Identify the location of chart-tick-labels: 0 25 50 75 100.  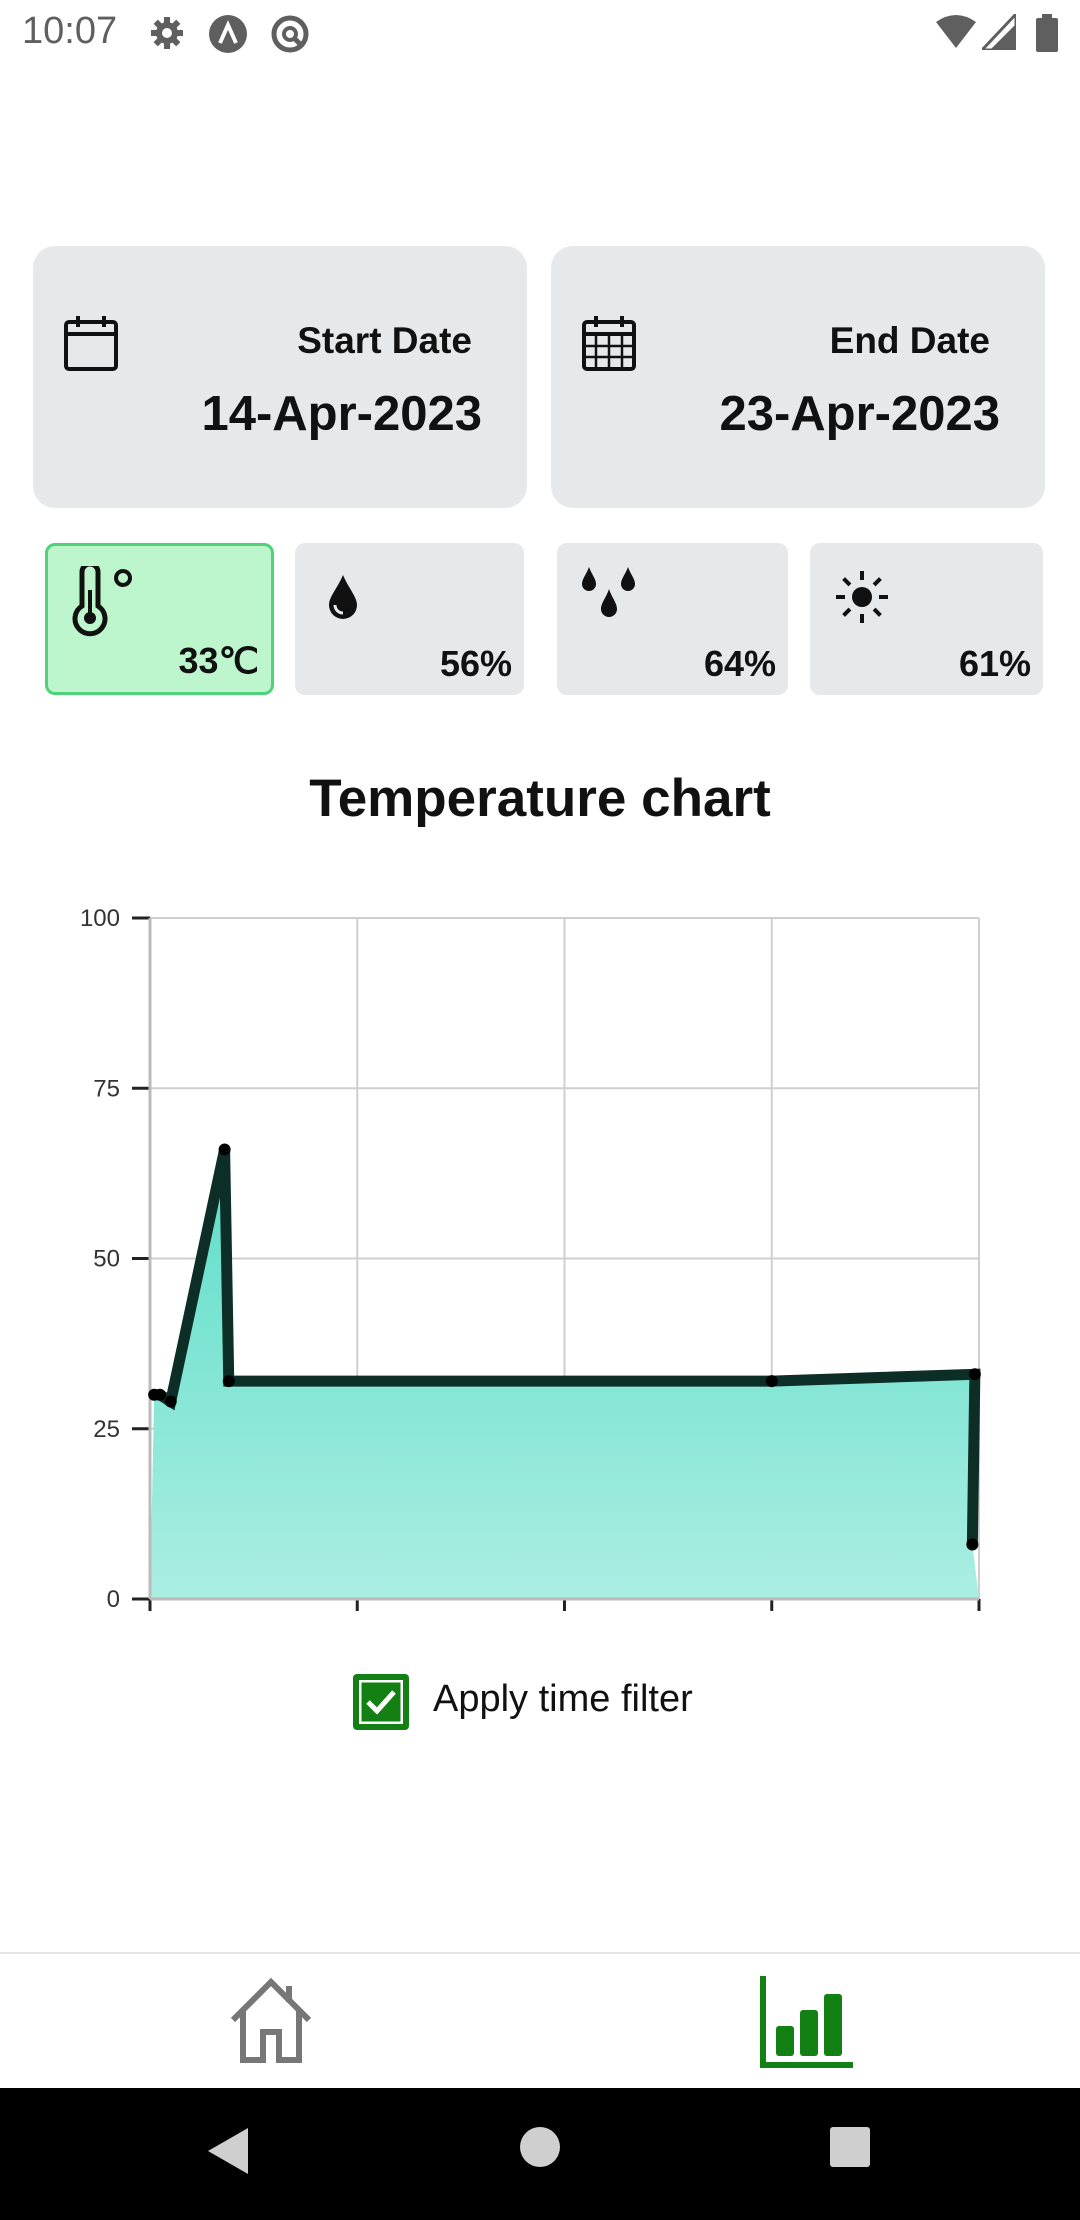
(100, 1259).